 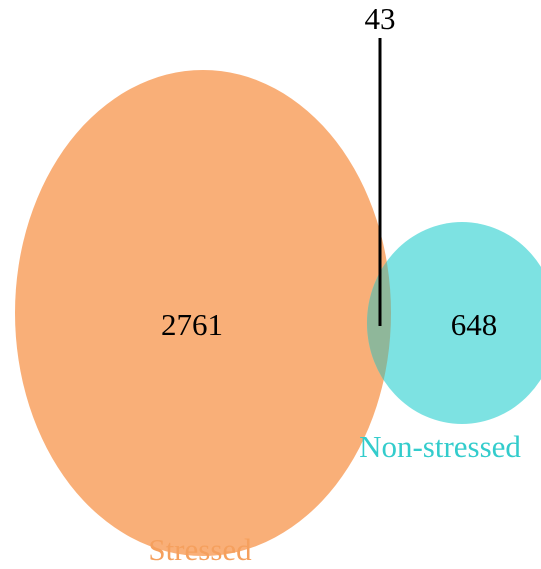 What do you see at coordinates (380, 18) in the screenshot?
I see `intersection-count: 43` at bounding box center [380, 18].